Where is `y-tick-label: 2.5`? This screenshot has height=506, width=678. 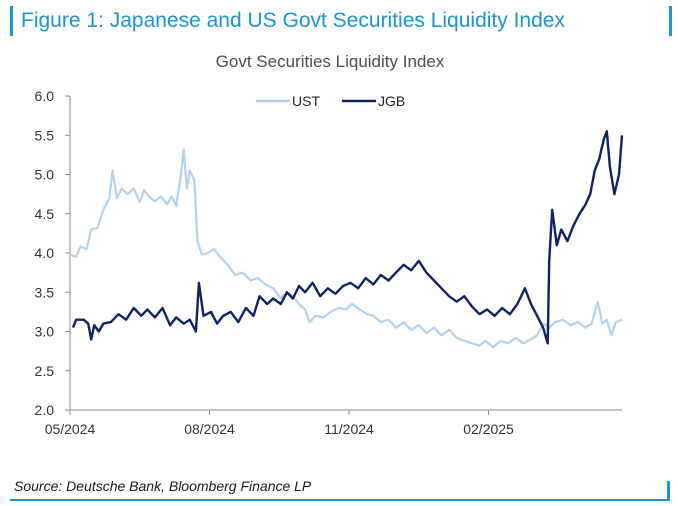 y-tick-label: 2.5 is located at coordinates (45, 371).